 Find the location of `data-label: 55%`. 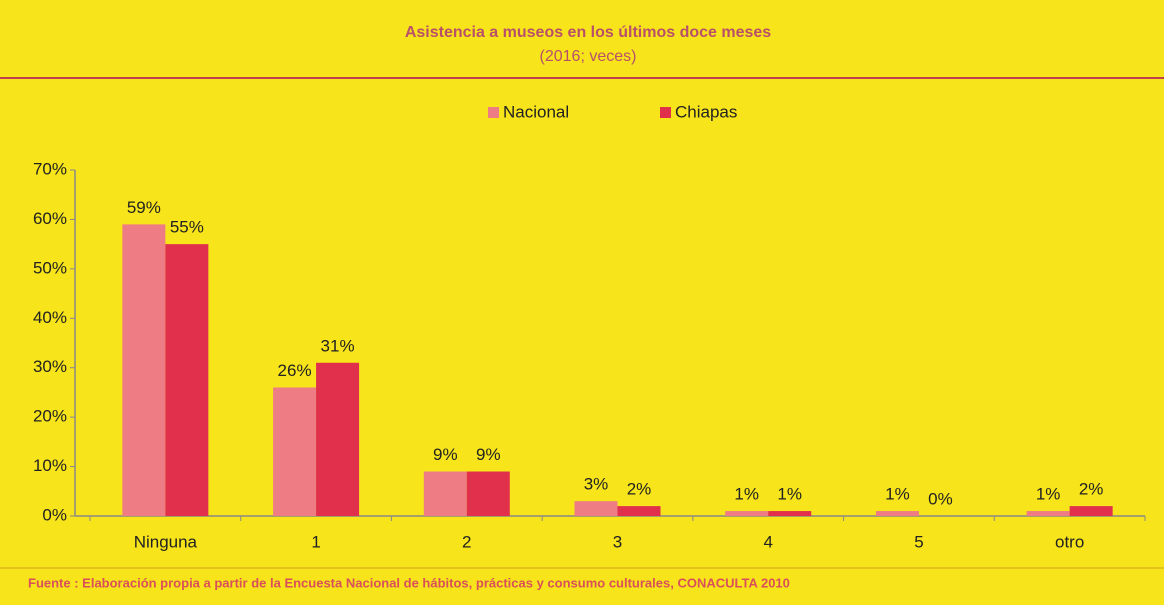

data-label: 55% is located at coordinates (187, 227).